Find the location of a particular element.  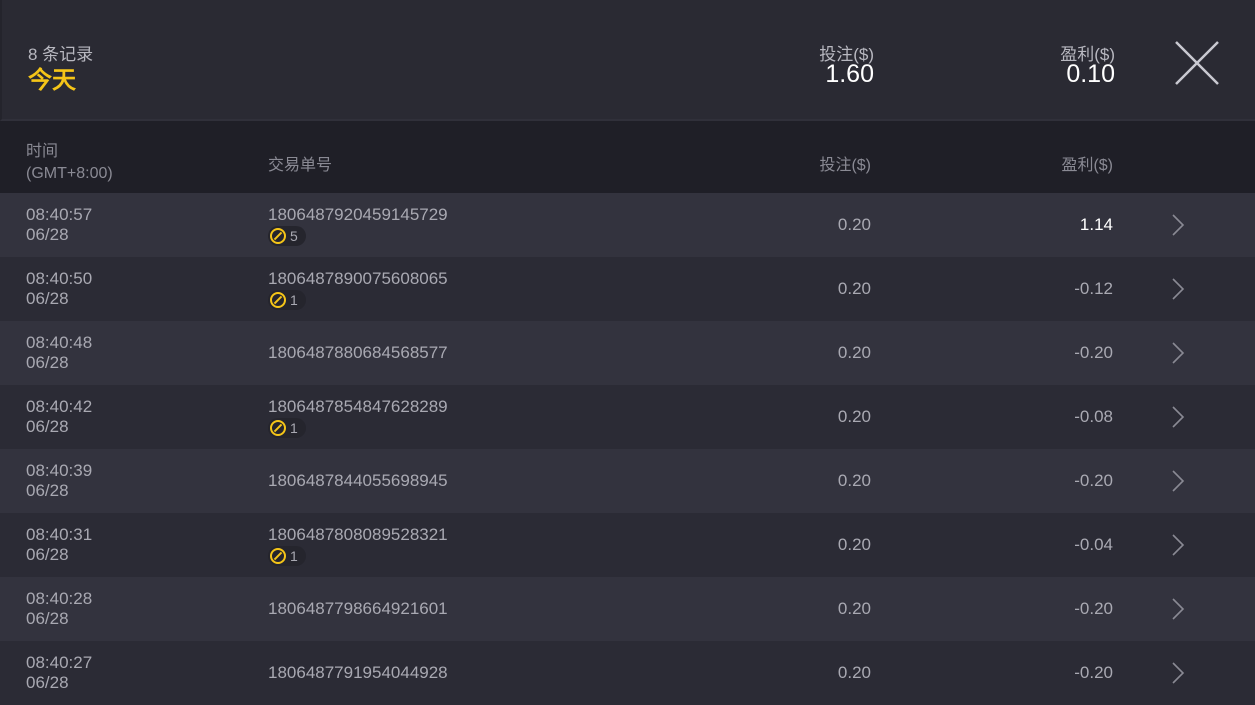

transaction-id: 1806487791954044928 is located at coordinates (358, 672).